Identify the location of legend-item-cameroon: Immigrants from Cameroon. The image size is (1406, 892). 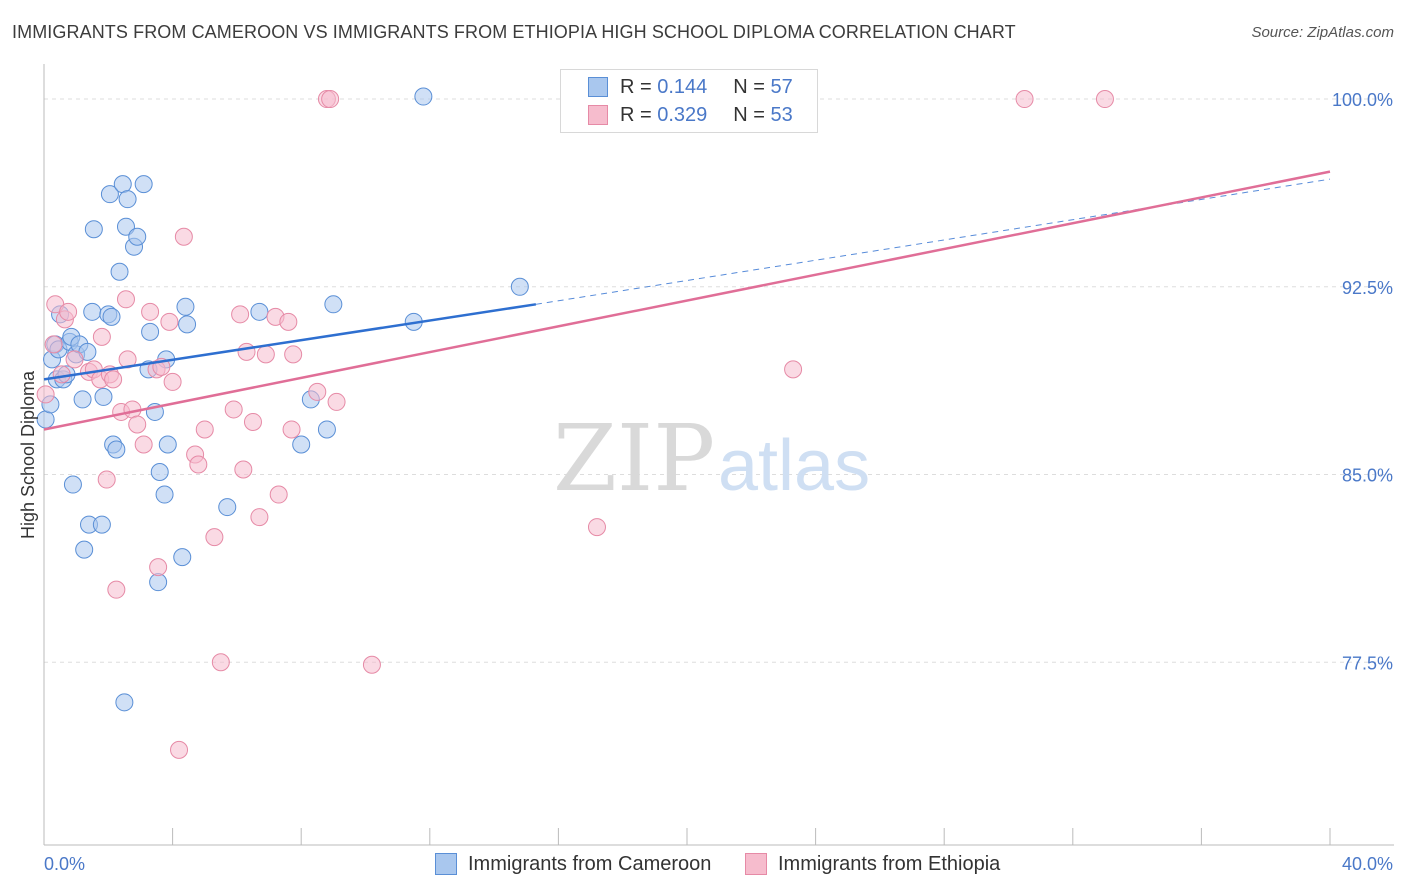
(573, 864).